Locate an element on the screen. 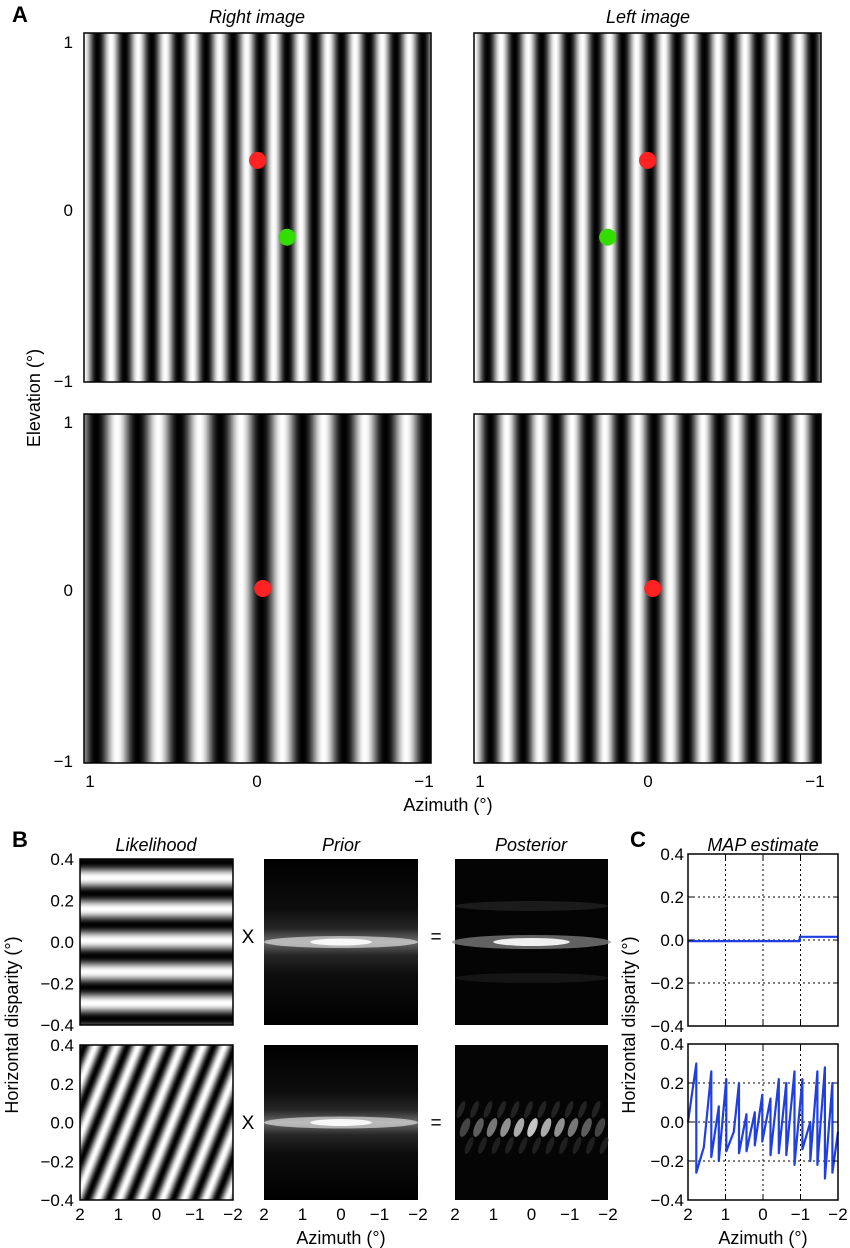 This screenshot has height=1248, width=850. c-xtick-label: 2 is located at coordinates (687, 1214).